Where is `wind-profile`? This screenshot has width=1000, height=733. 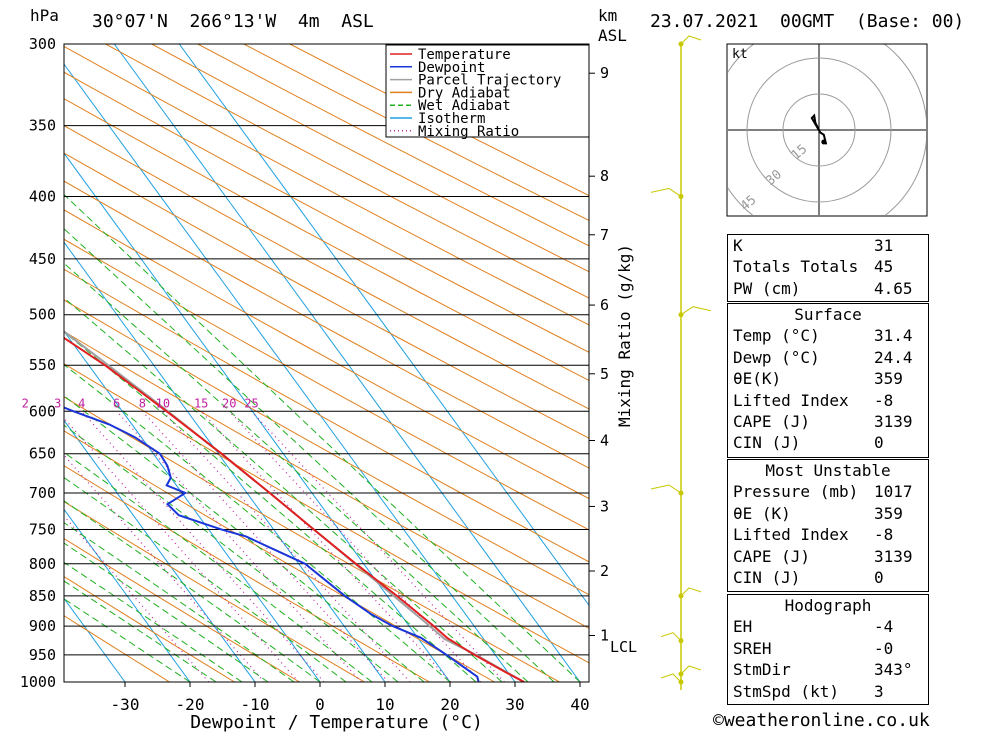
wind-profile is located at coordinates (681, 362).